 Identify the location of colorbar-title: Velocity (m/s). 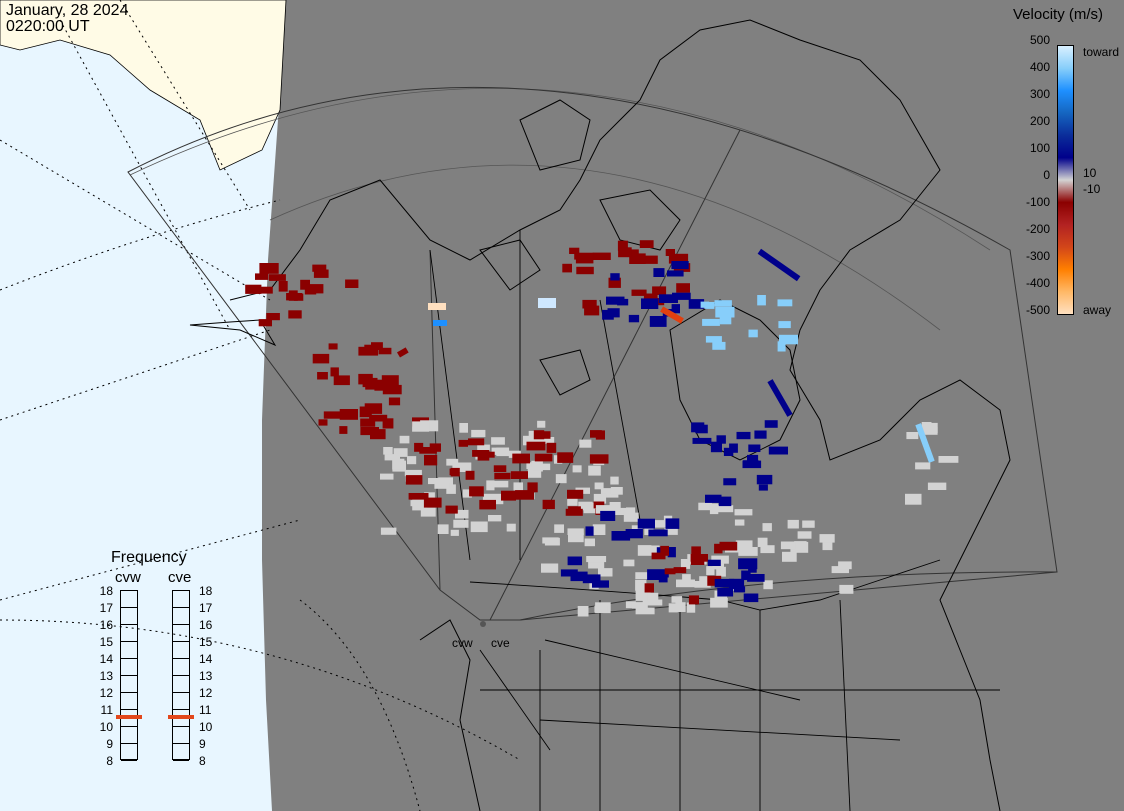
(1058, 14).